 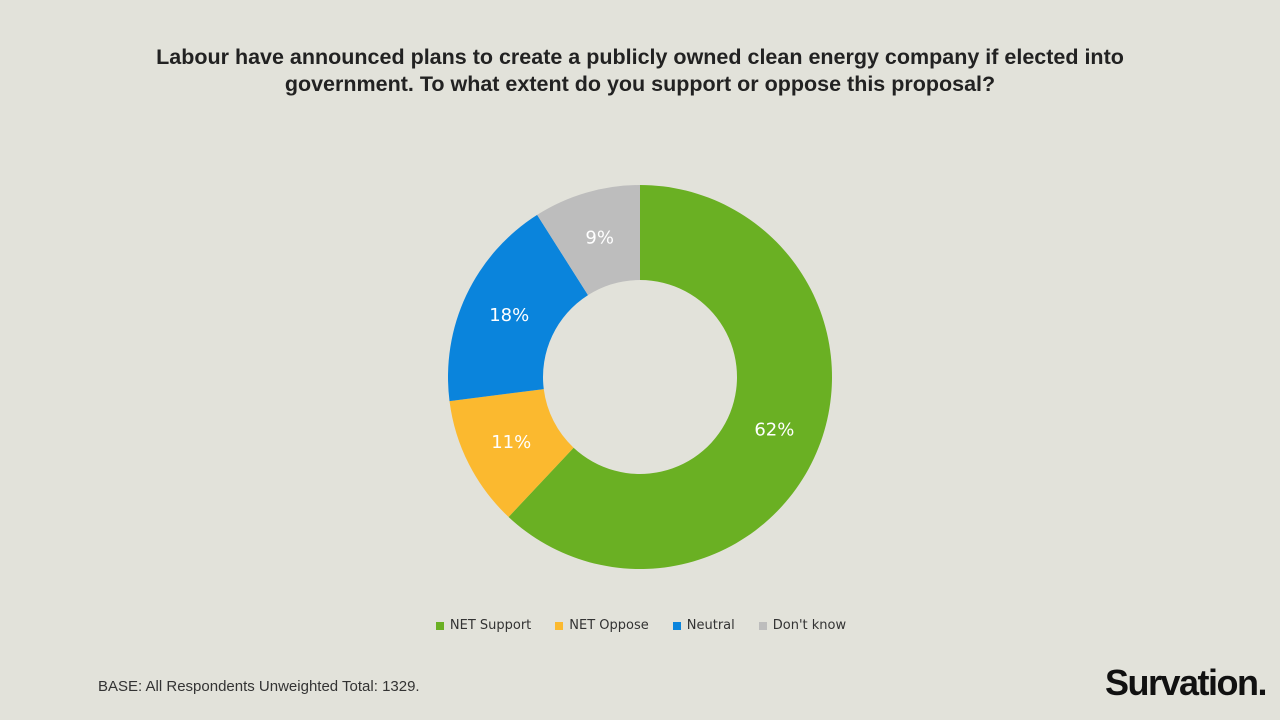 What do you see at coordinates (809, 625) in the screenshot?
I see `legend-label: Don't know` at bounding box center [809, 625].